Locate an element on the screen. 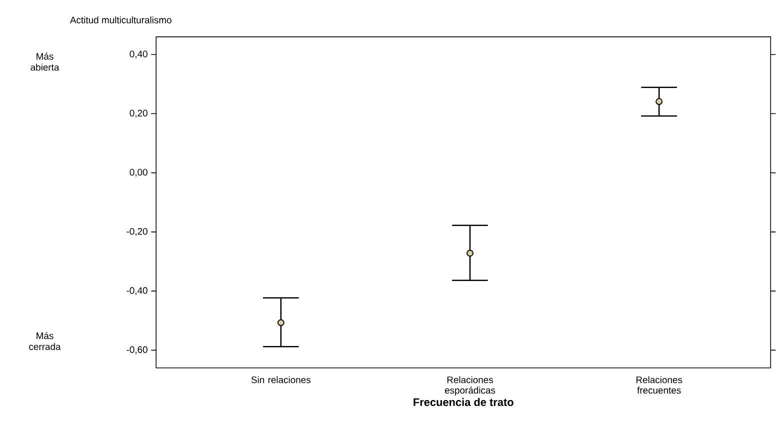 Image resolution: width=776 pixels, height=430 pixels. y-tick-label: -0,60 is located at coordinates (137, 350).